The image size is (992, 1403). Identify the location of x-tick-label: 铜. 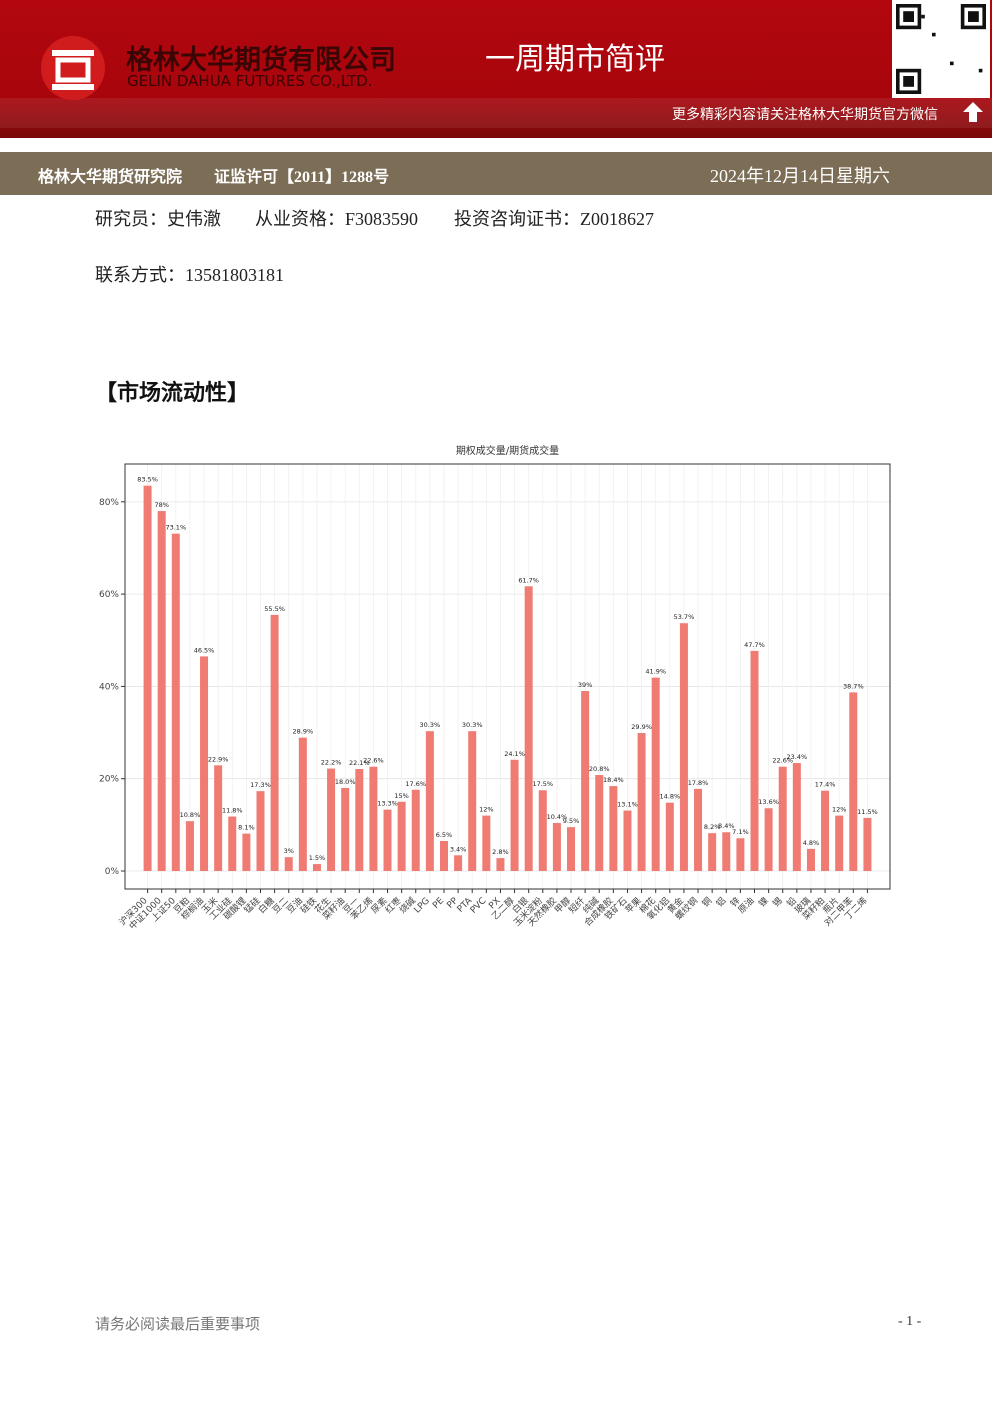
(706, 902).